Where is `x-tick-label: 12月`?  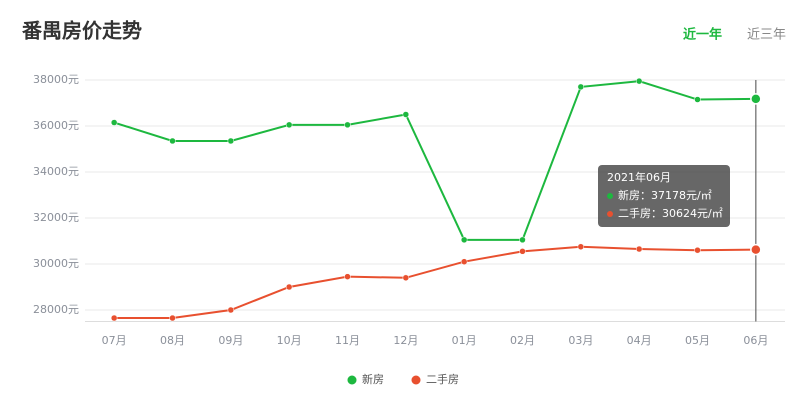 x-tick-label: 12月 is located at coordinates (405, 340).